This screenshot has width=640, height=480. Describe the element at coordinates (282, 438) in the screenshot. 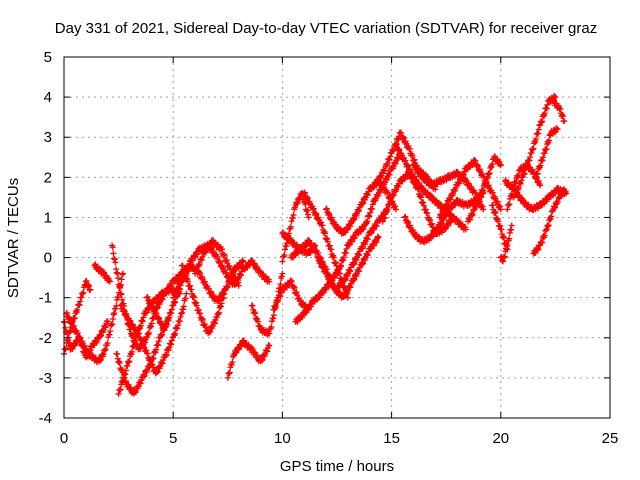

I see `x-tick-label: 10` at that location.